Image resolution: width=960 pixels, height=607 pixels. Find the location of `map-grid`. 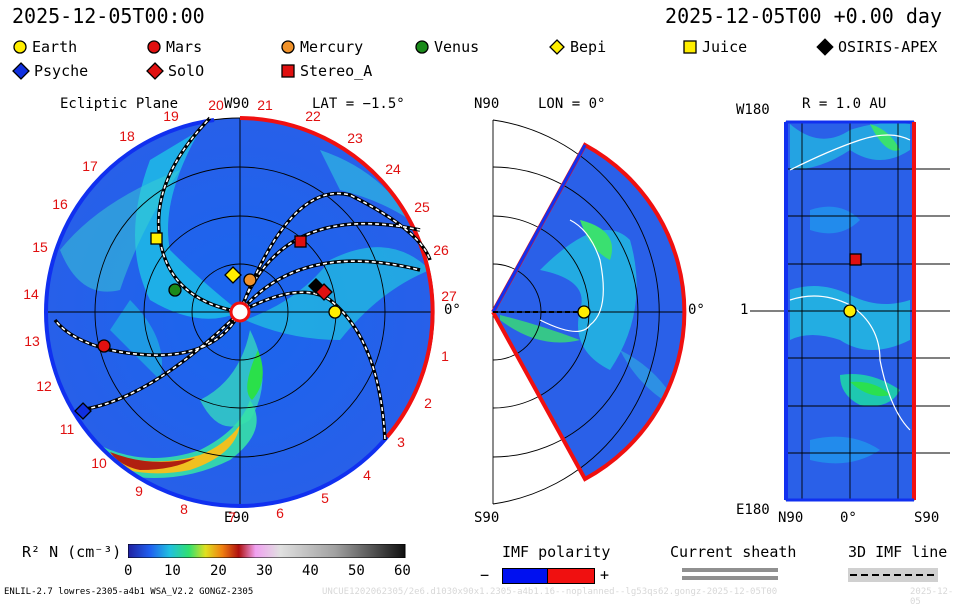

map-grid is located at coordinates (850, 311).